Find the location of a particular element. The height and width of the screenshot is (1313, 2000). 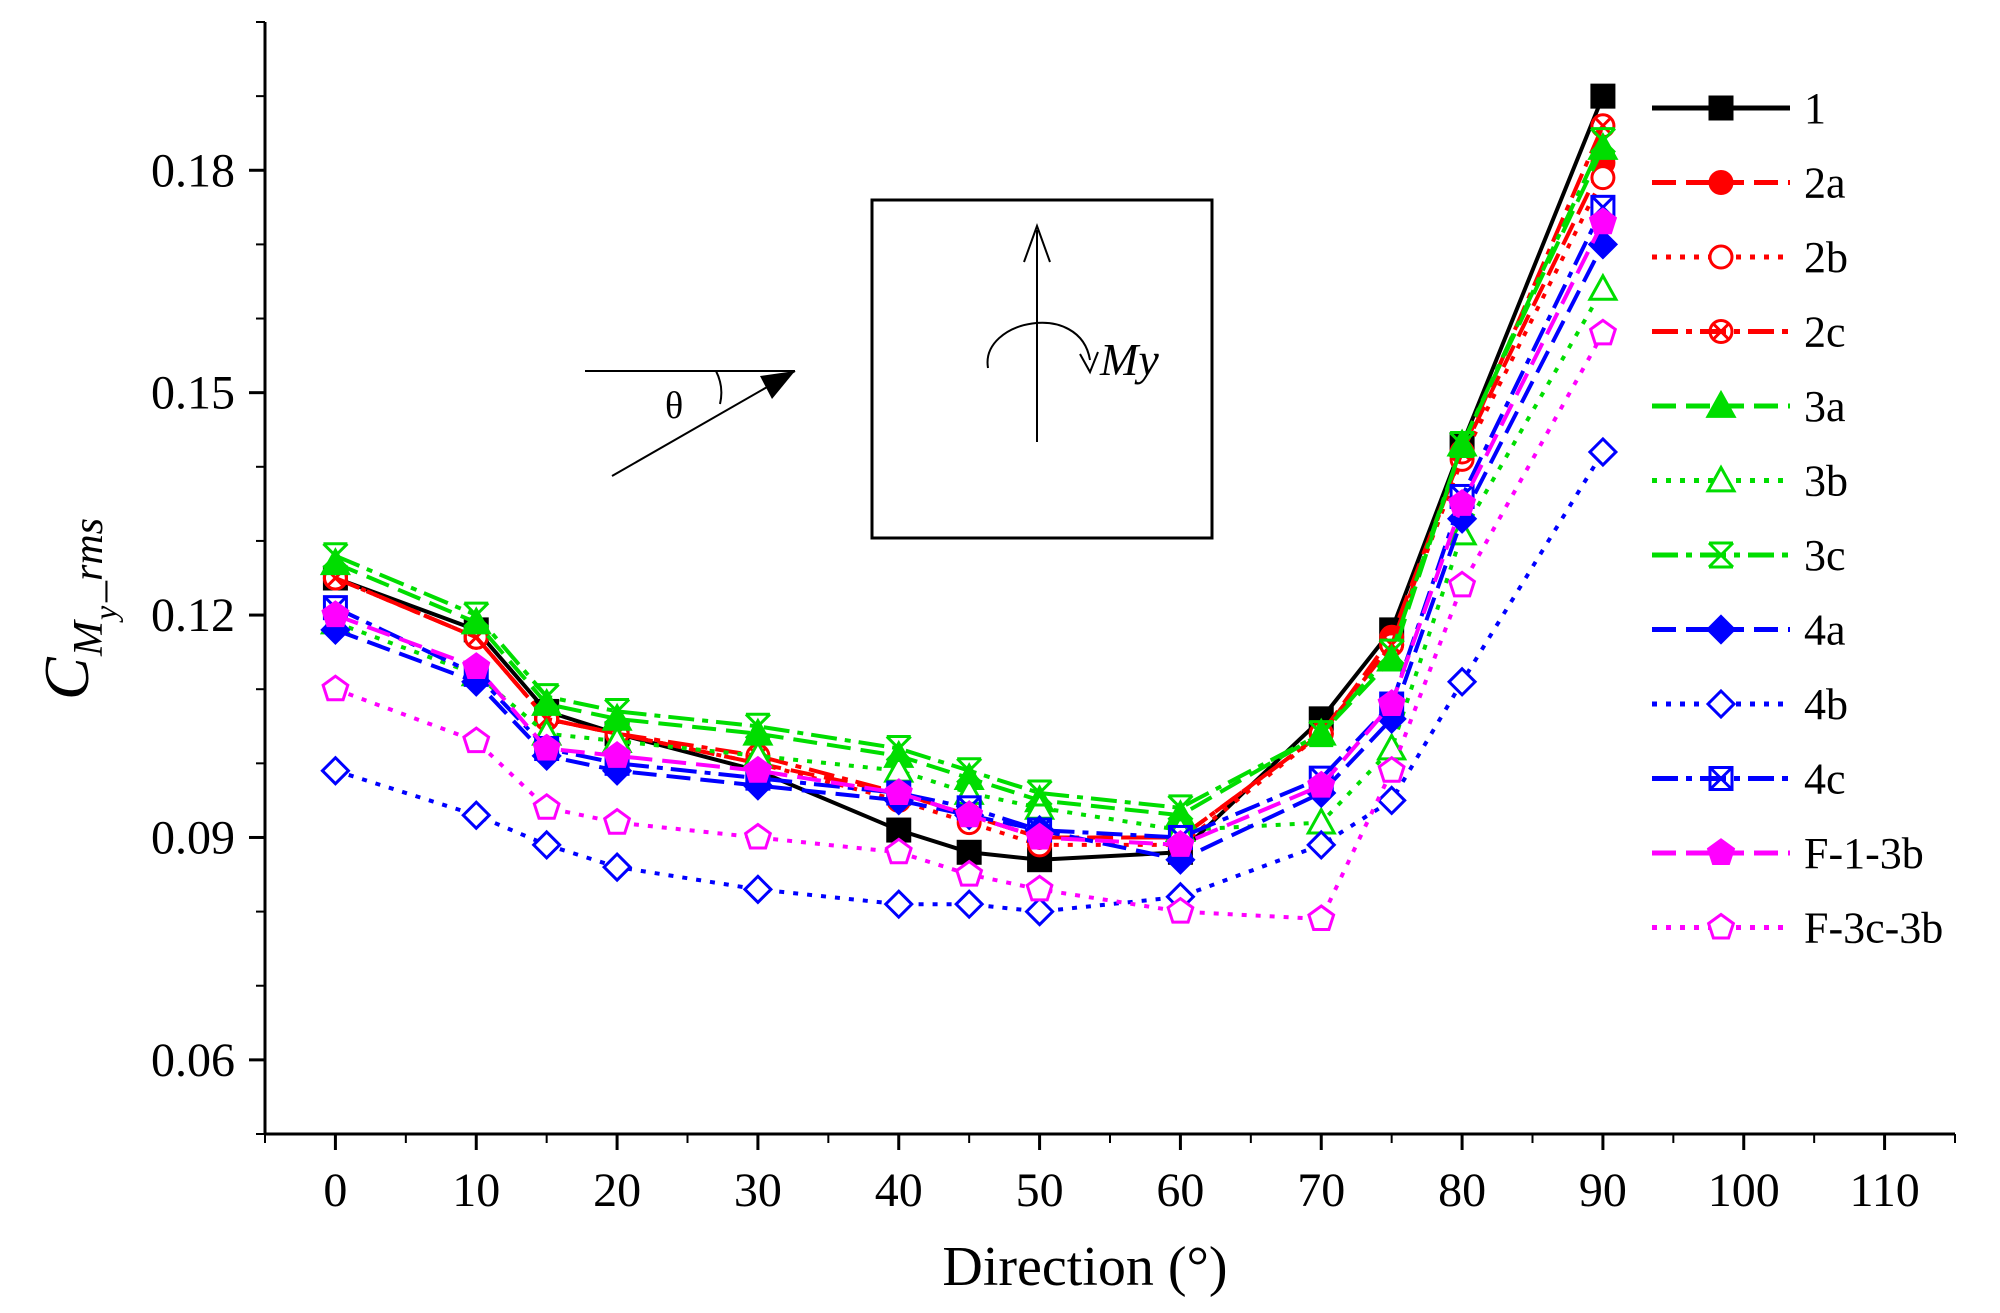

y-axis-title: C M y _rms is located at coordinates (77, 609).